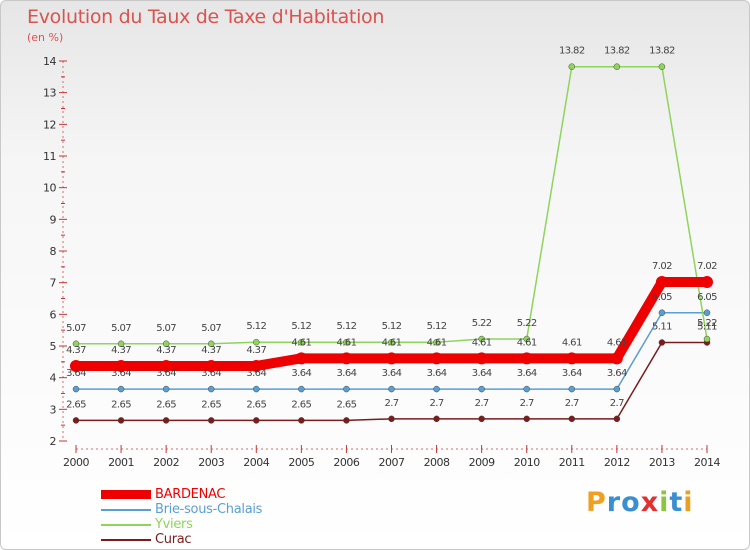 Image resolution: width=750 pixels, height=550 pixels. Describe the element at coordinates (53, 378) in the screenshot. I see `y-tick-label: 4` at that location.